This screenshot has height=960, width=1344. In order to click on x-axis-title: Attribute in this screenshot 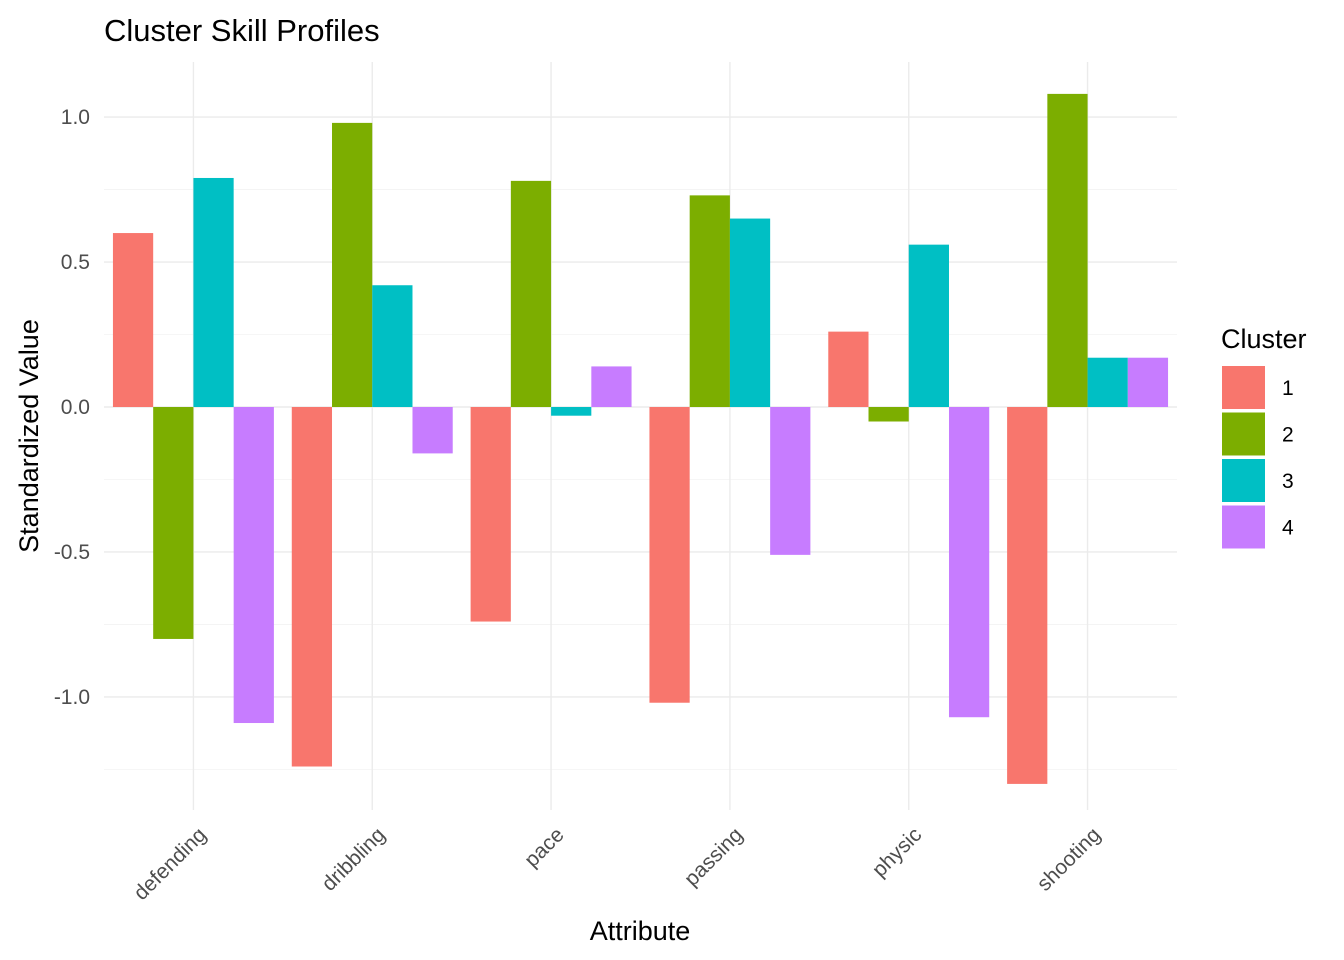, I will do `click(640, 931)`.